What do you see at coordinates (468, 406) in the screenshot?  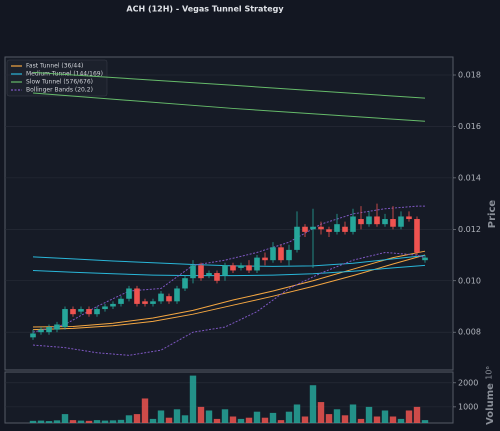 I see `y-tick-label: 1000` at bounding box center [468, 406].